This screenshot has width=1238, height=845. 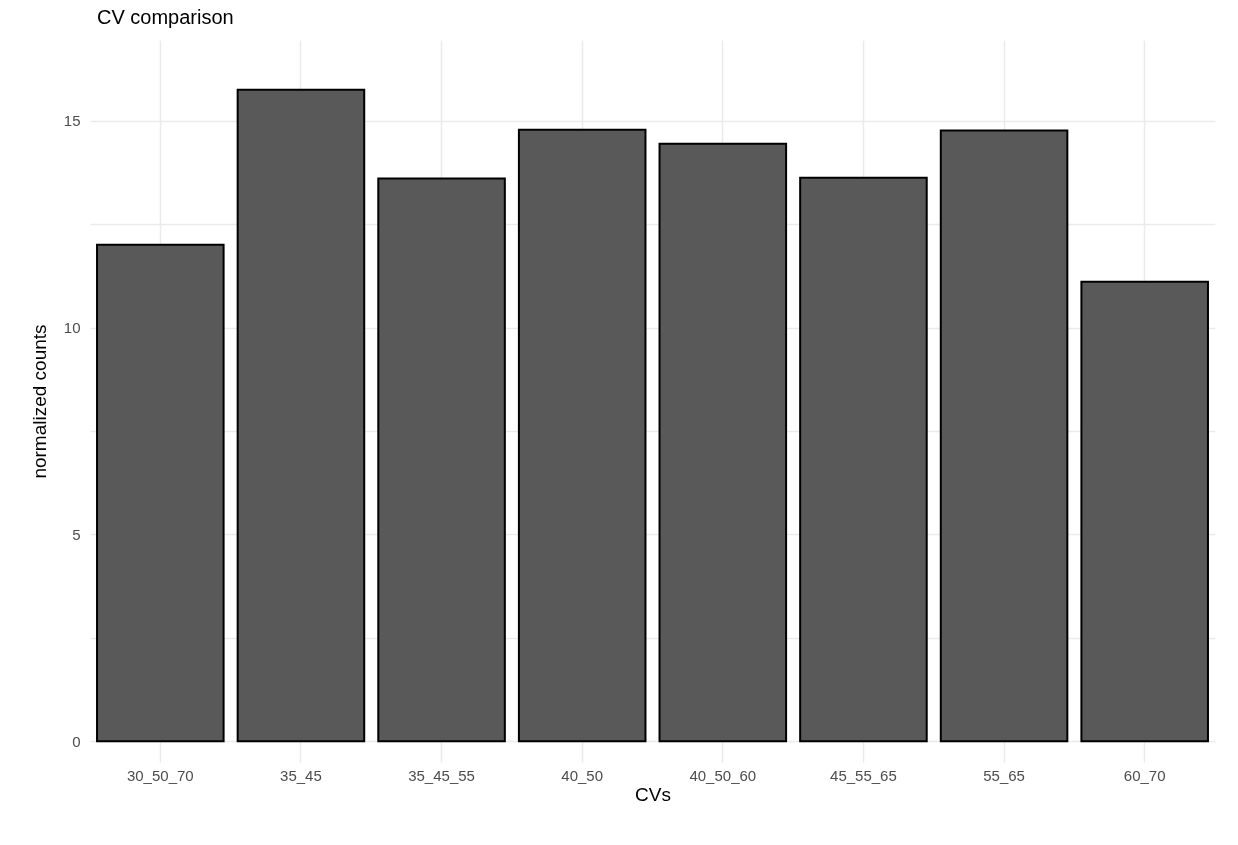 What do you see at coordinates (653, 794) in the screenshot?
I see `x-axis-title: CVs` at bounding box center [653, 794].